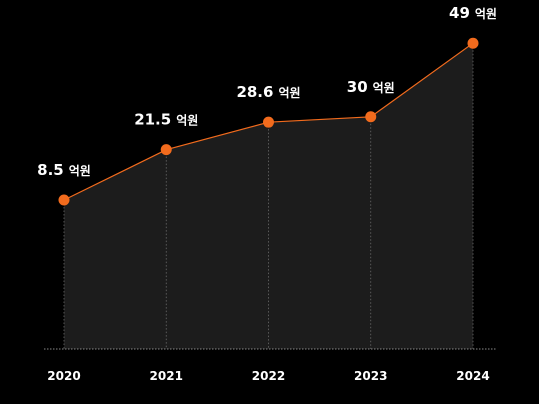 Image resolution: width=539 pixels, height=404 pixels. Describe the element at coordinates (472, 376) in the screenshot. I see `x-tick-label-2024: 2024` at that location.